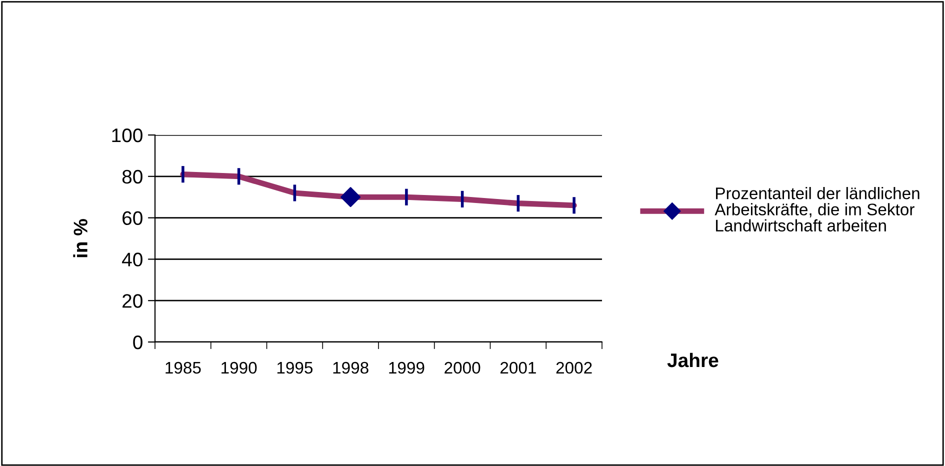 The height and width of the screenshot is (466, 945). I want to click on x-tick-label: 1995, so click(295, 368).